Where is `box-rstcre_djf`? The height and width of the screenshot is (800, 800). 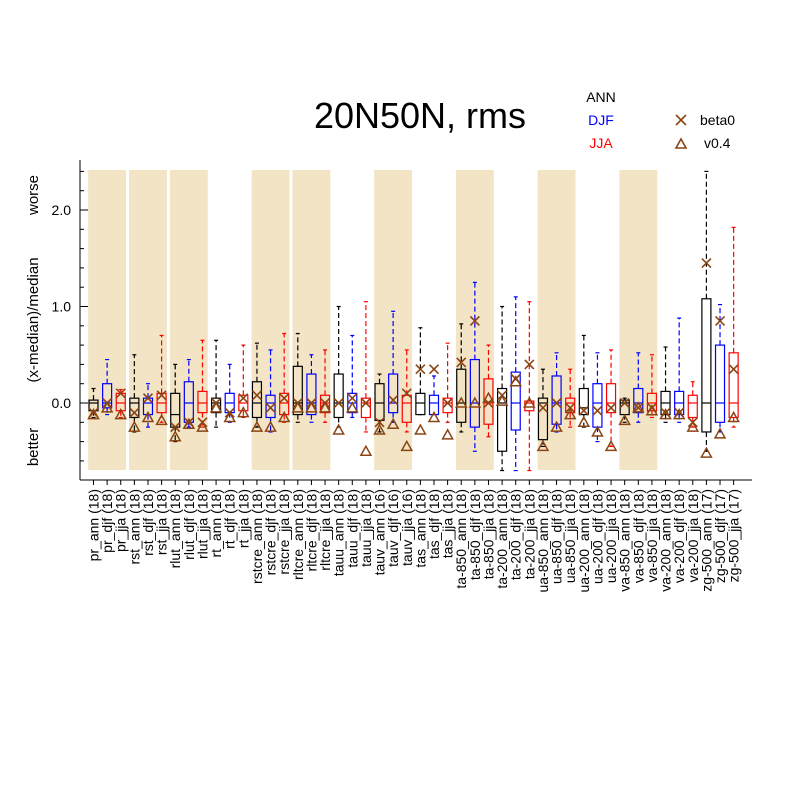
box-rstcre_djf is located at coordinates (270, 391).